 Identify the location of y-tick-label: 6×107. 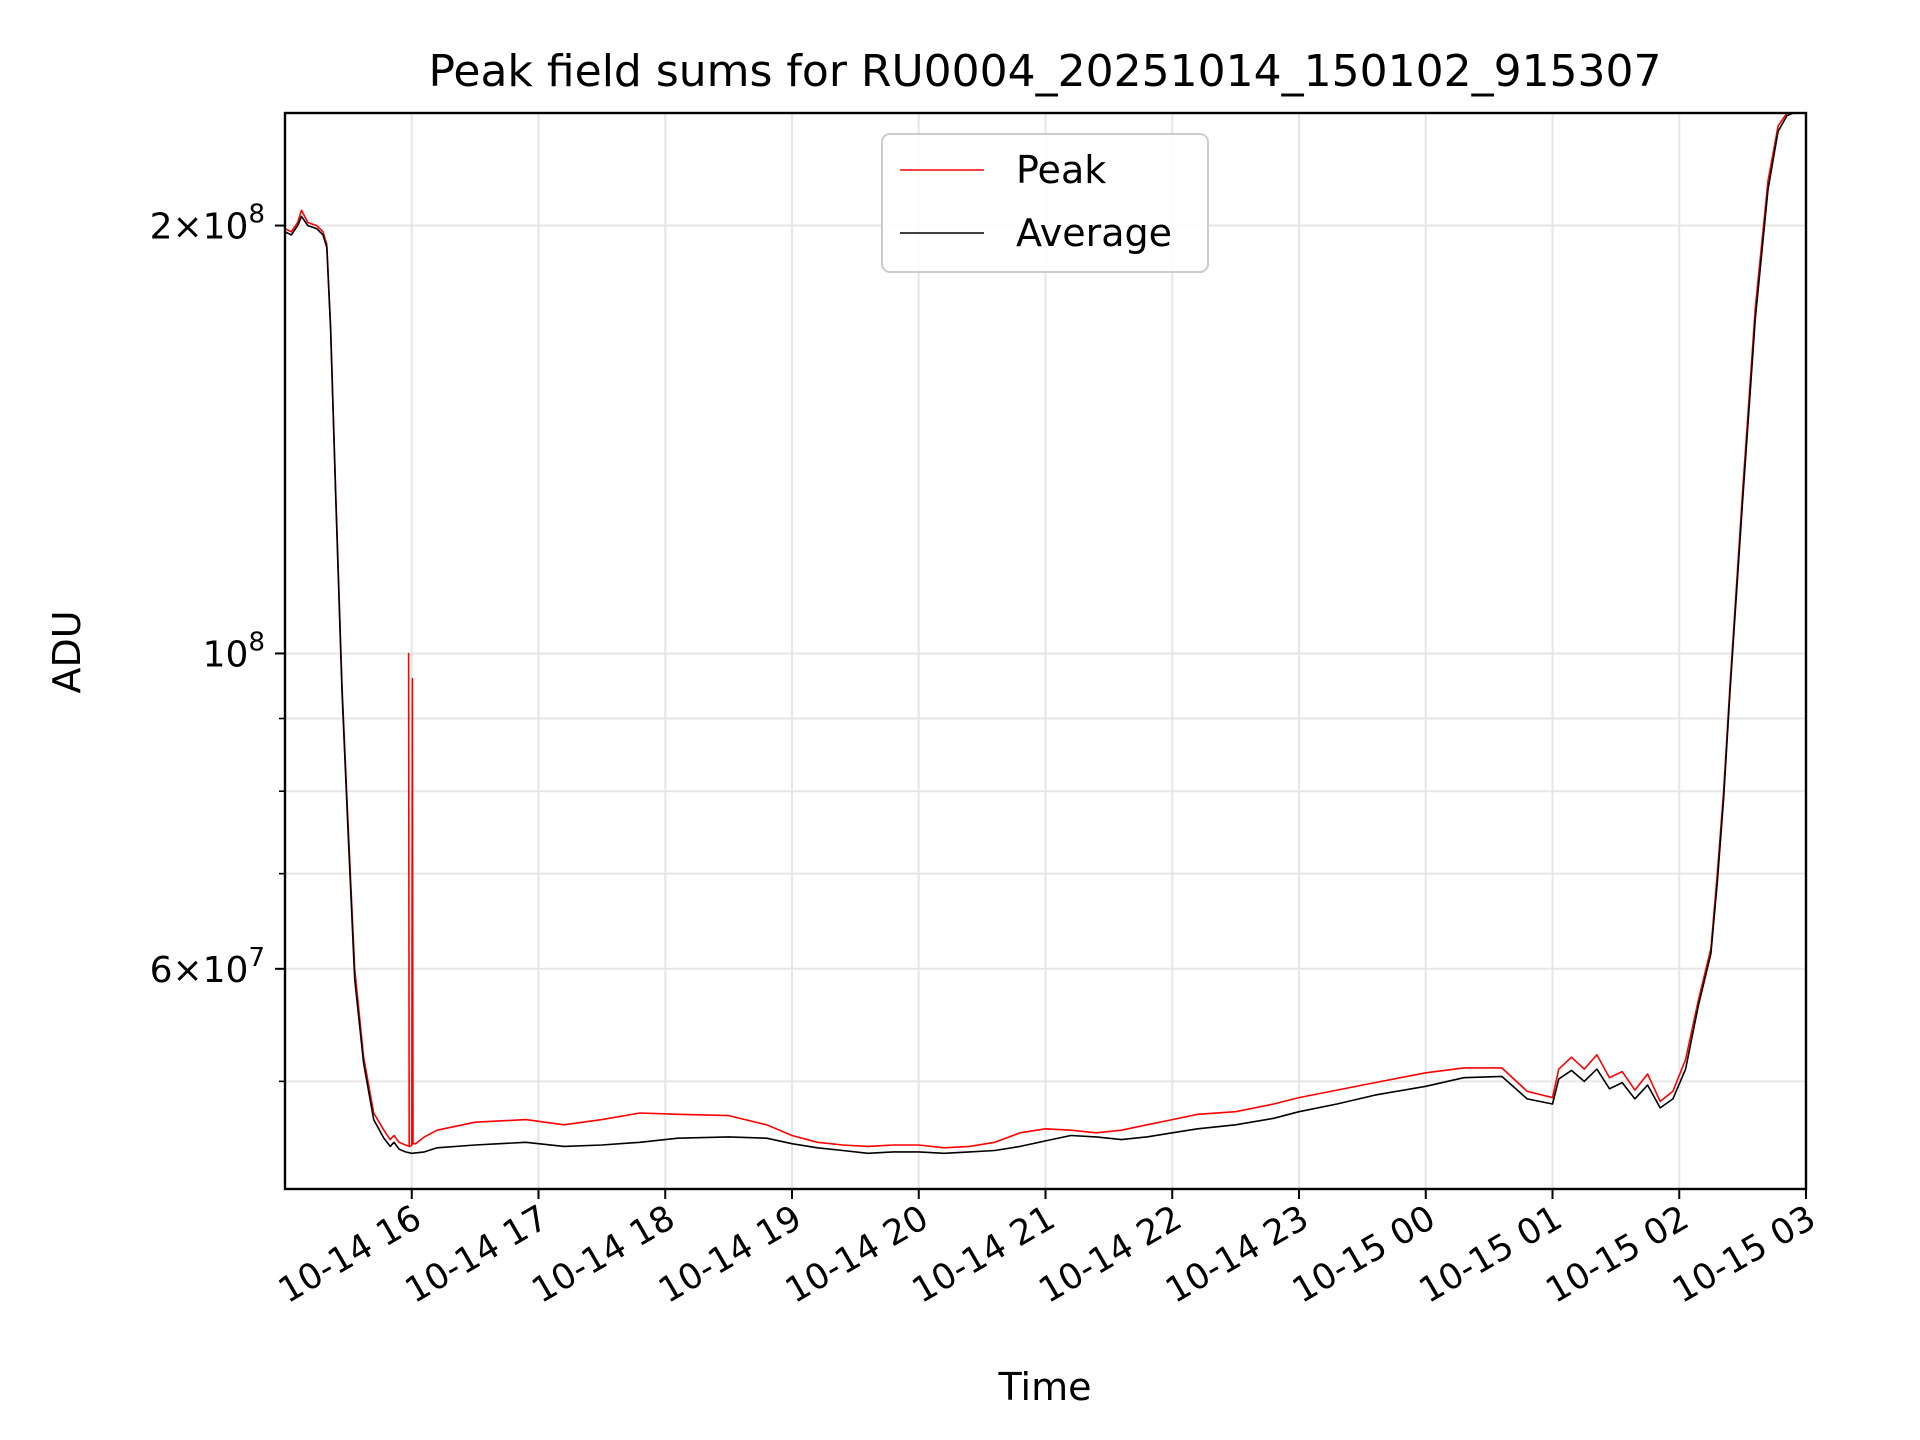
(207, 967).